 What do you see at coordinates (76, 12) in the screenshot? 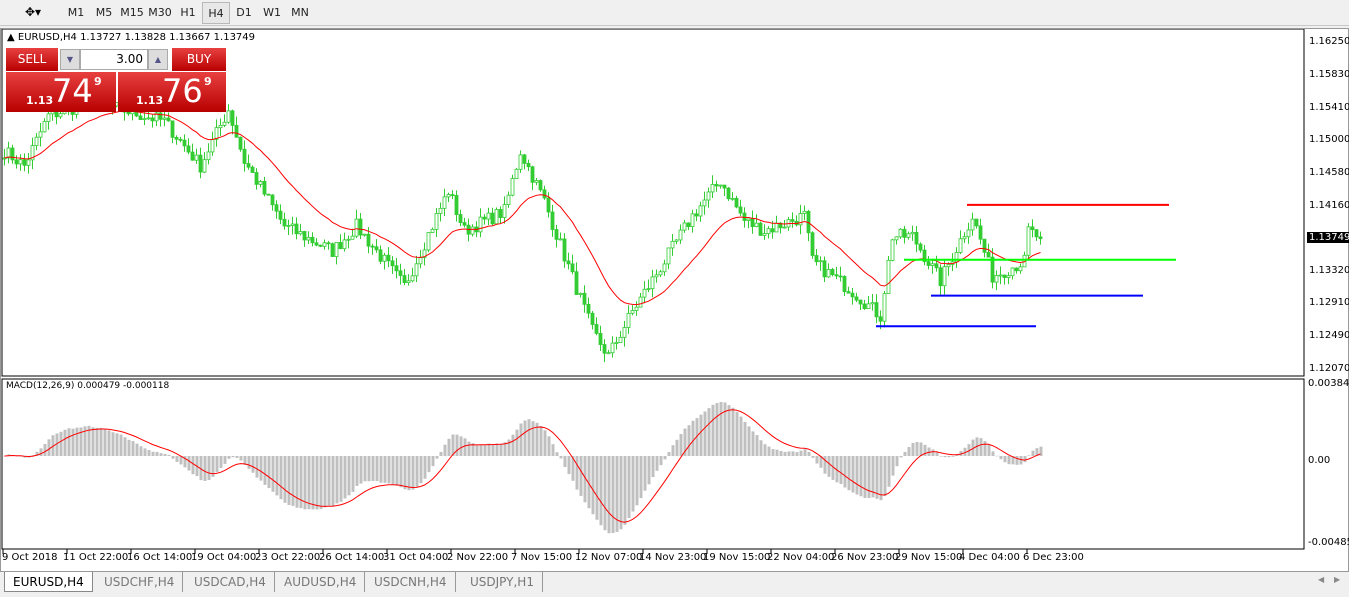
I see `timeframe-m1: M1` at bounding box center [76, 12].